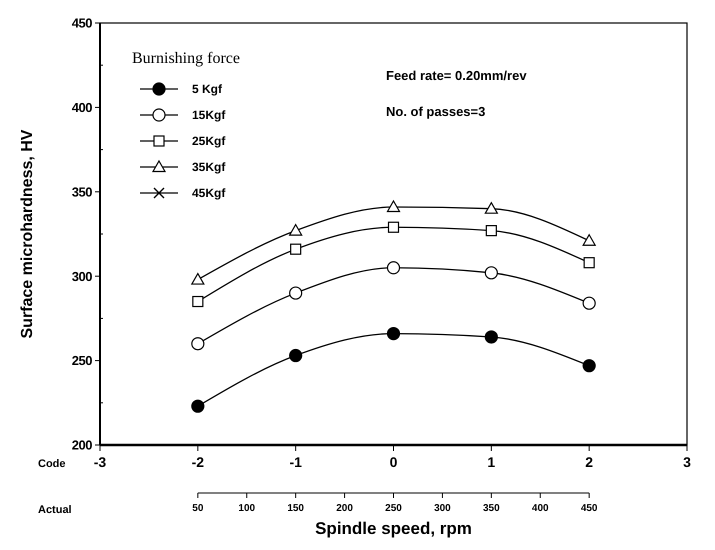 The height and width of the screenshot is (550, 715). Describe the element at coordinates (198, 462) in the screenshot. I see `x-tick-label: -2` at that location.